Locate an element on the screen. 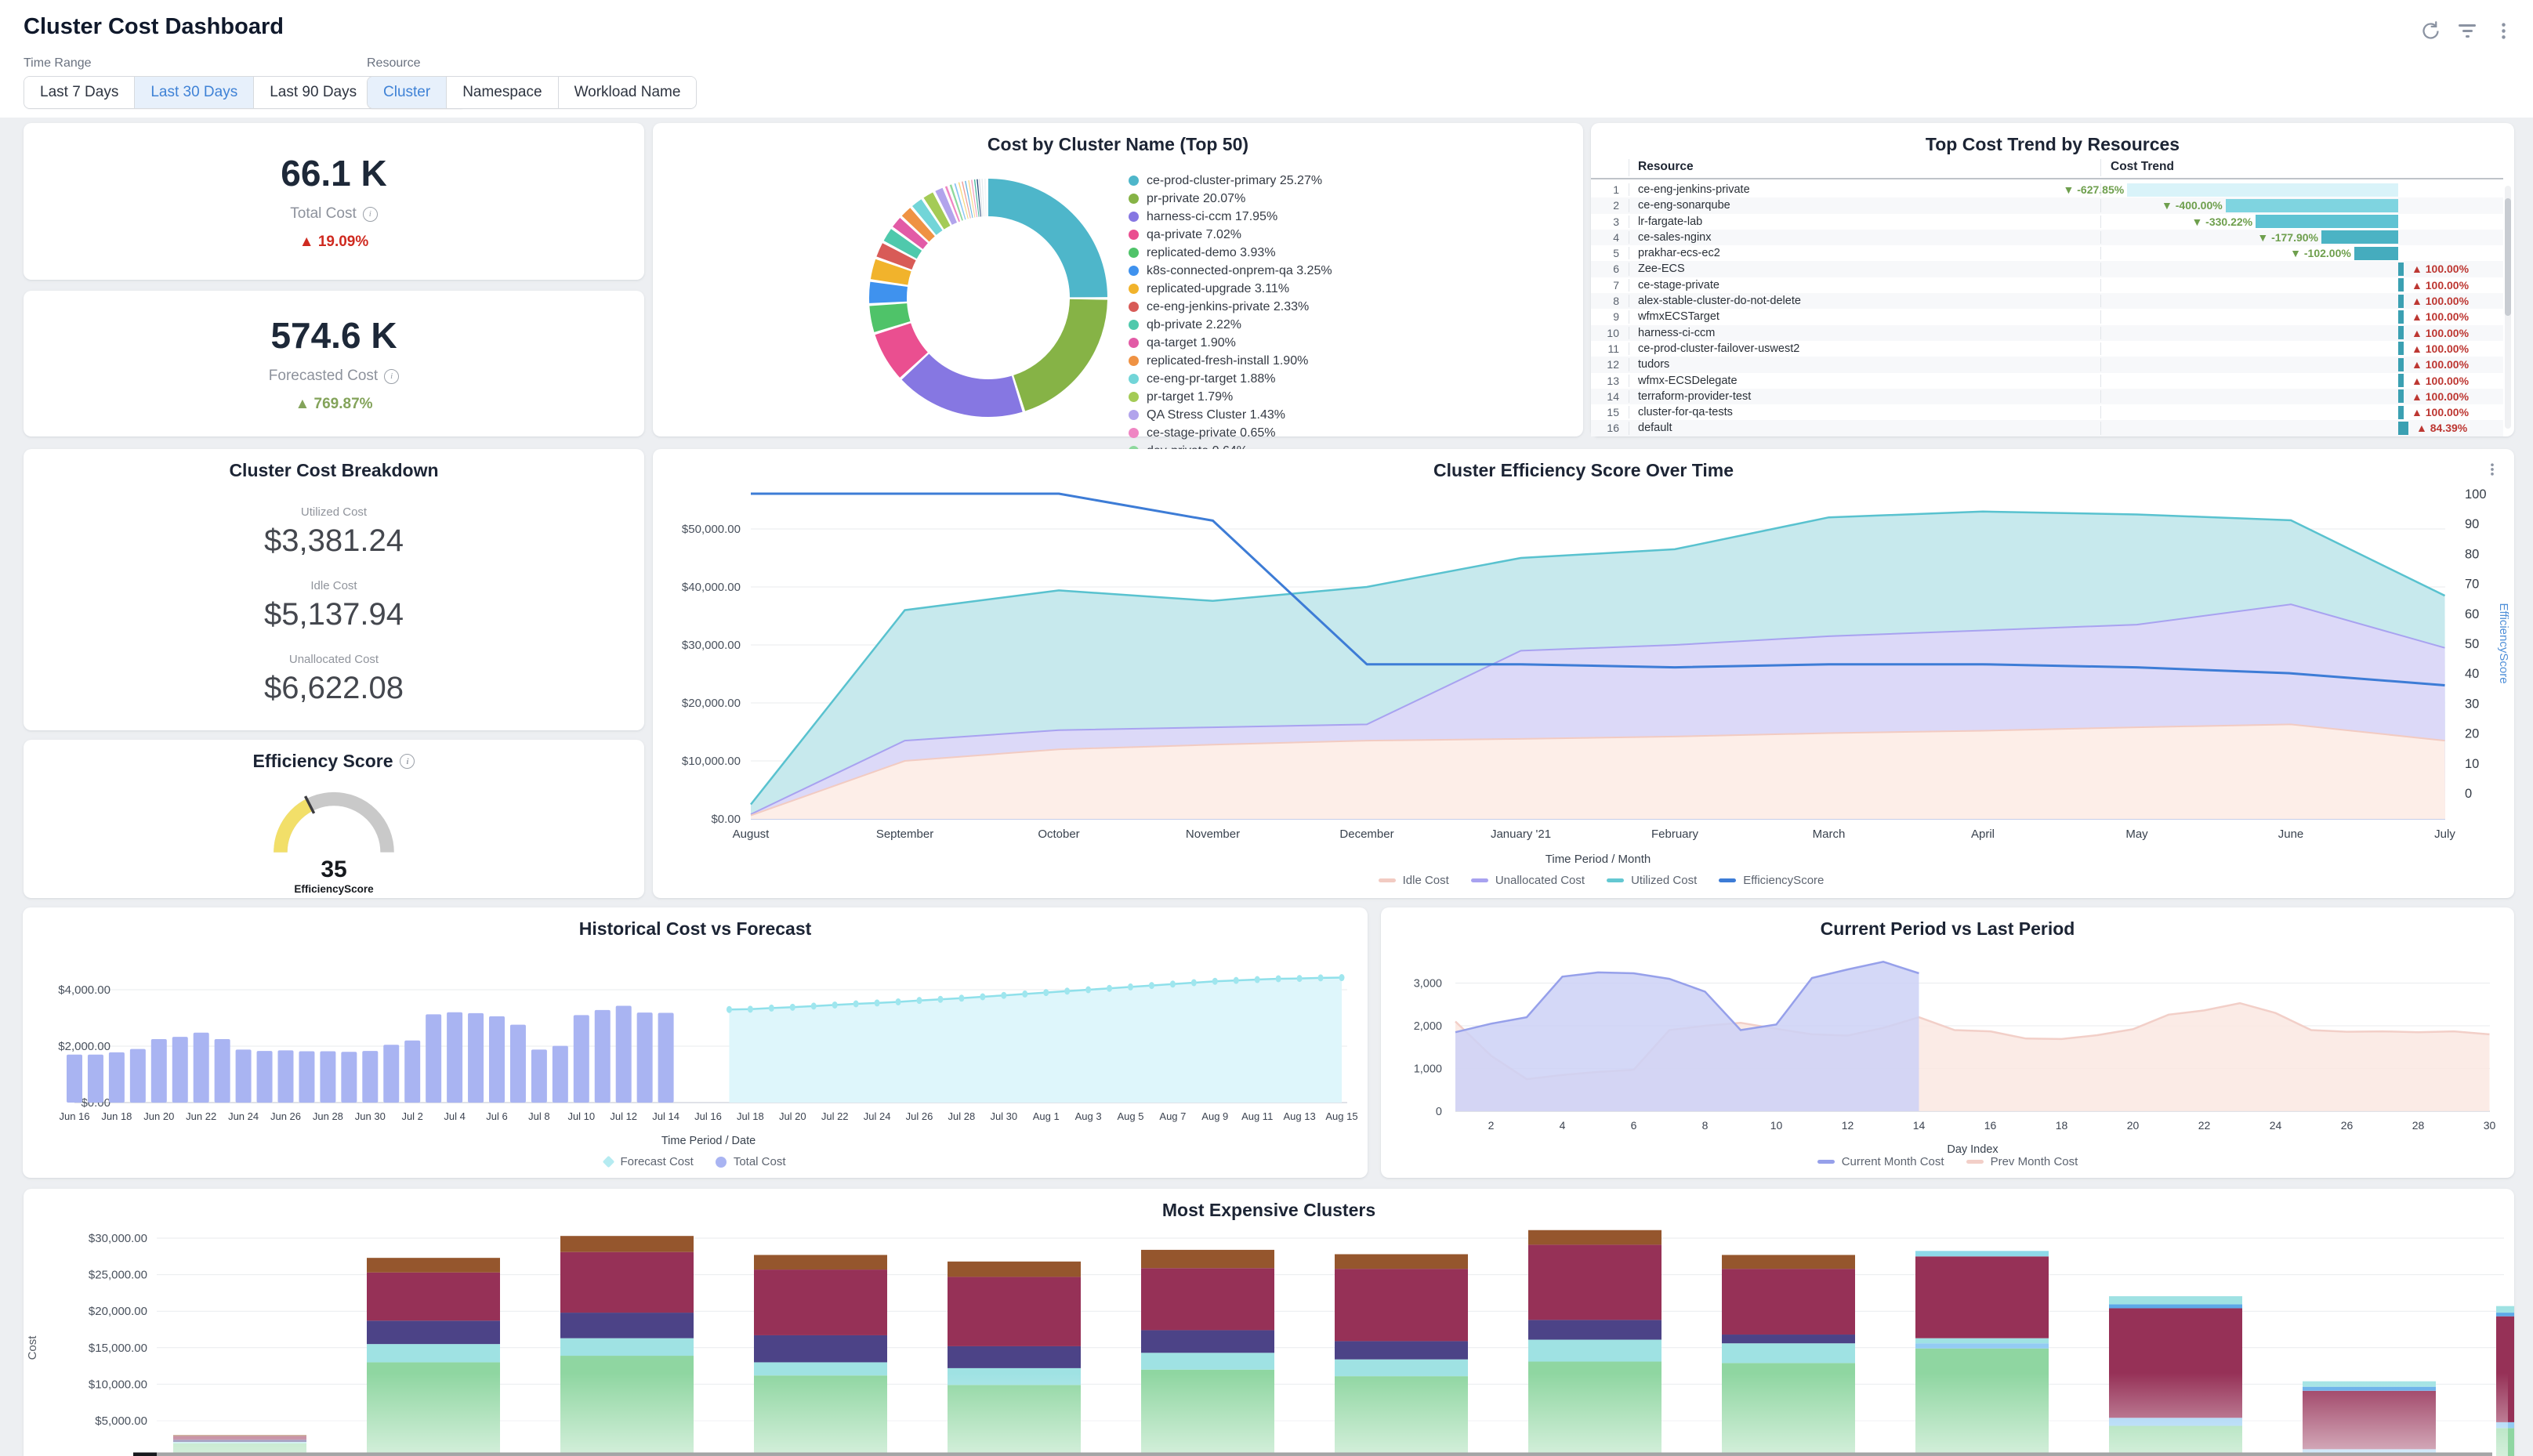  refresh-icon is located at coordinates (2430, 31).